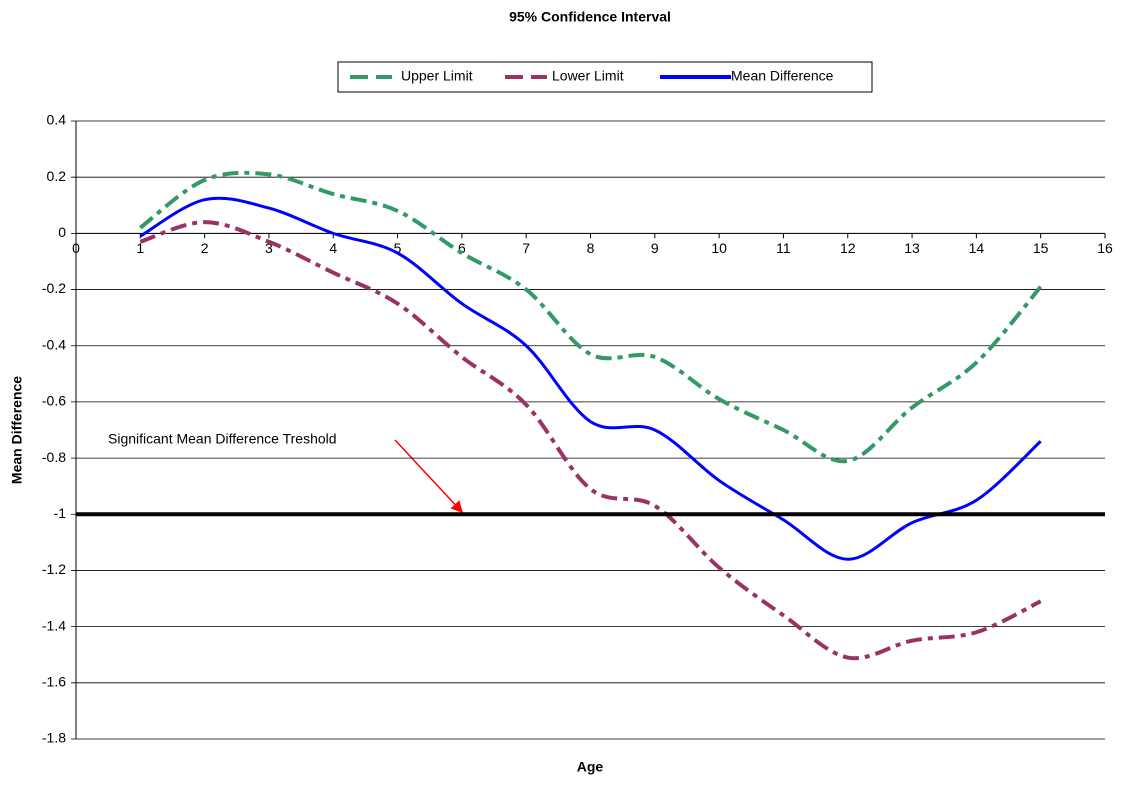 Image resolution: width=1125 pixels, height=785 pixels. What do you see at coordinates (222, 439) in the screenshot?
I see `annotation: Significant Mean Difference Treshold` at bounding box center [222, 439].